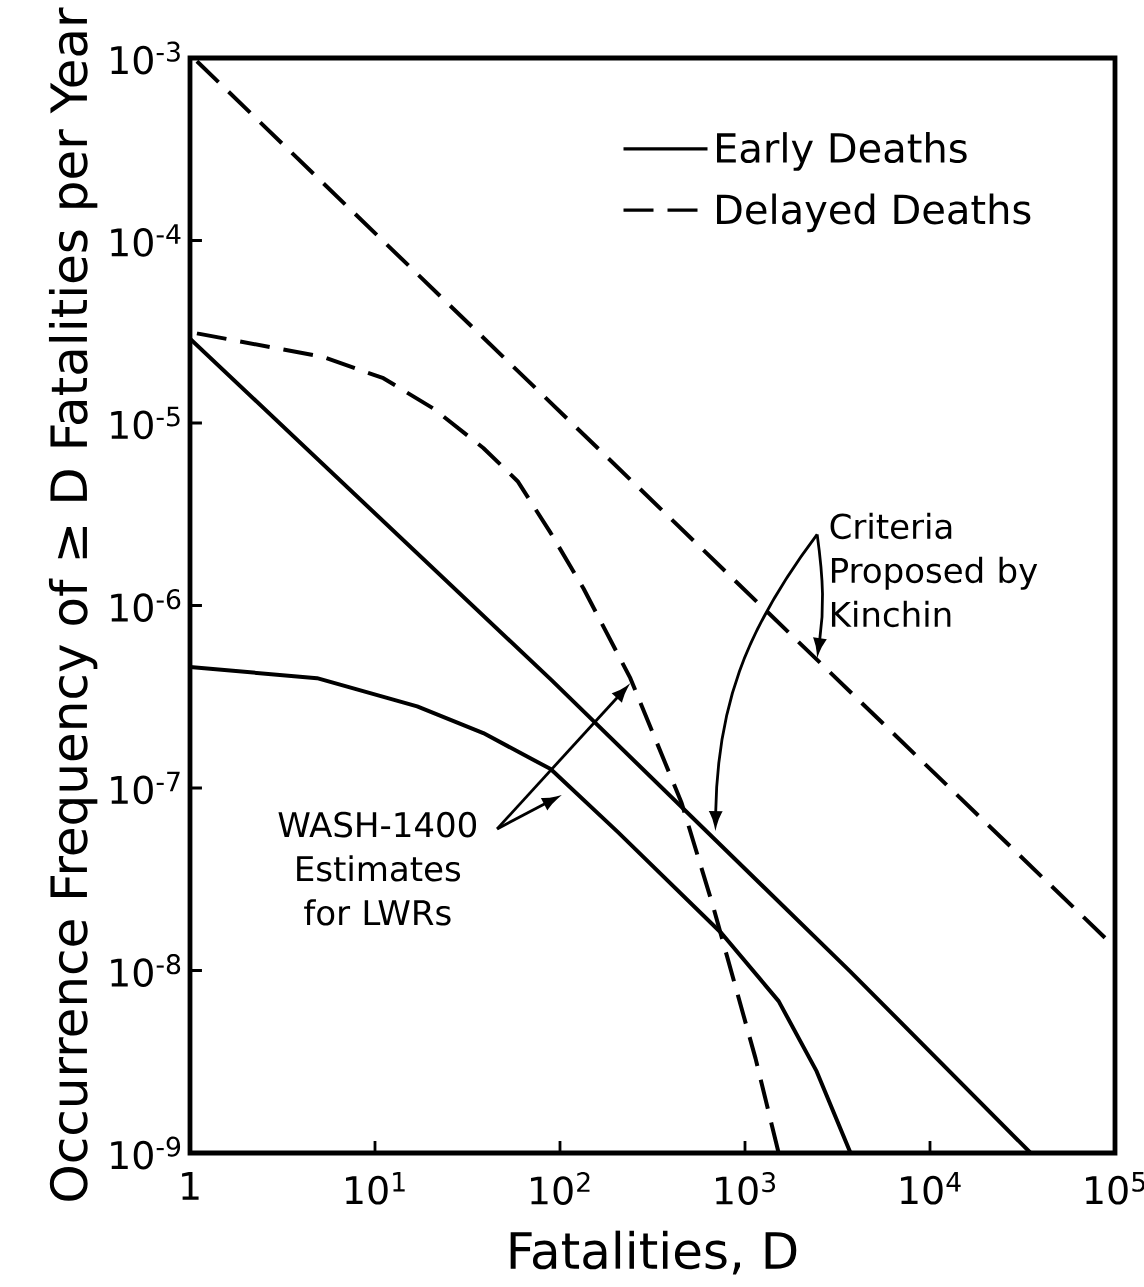 The height and width of the screenshot is (1287, 1144). Describe the element at coordinates (653, 1252) in the screenshot. I see `x-axis-title: Fatalities, D` at that location.